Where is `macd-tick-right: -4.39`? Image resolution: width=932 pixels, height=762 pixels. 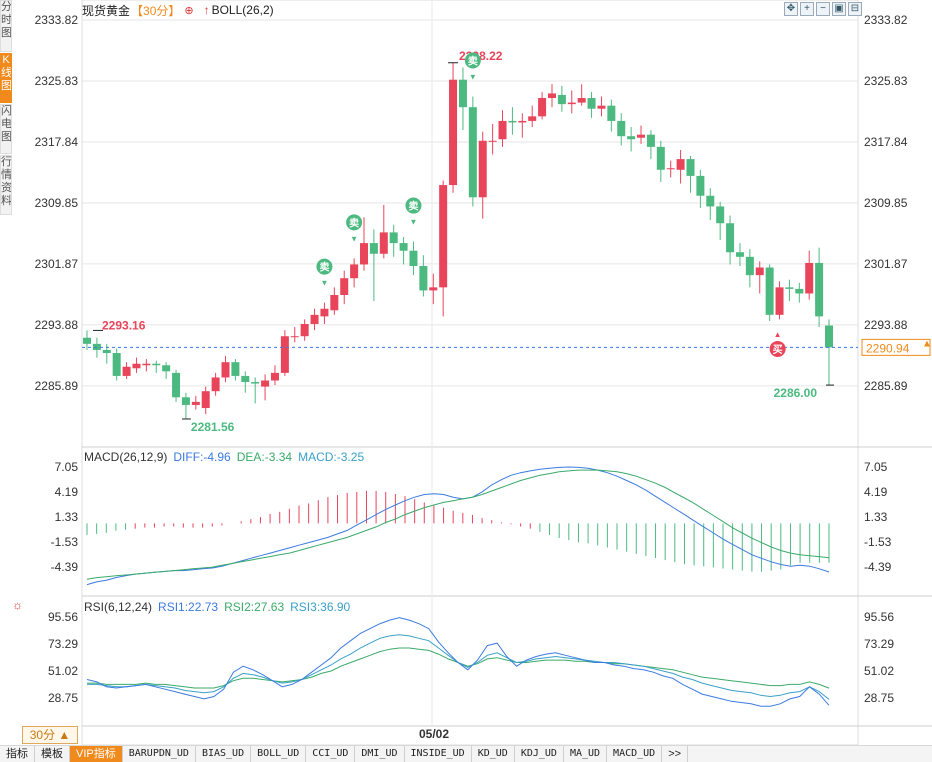 macd-tick-right: -4.39 is located at coordinates (878, 567).